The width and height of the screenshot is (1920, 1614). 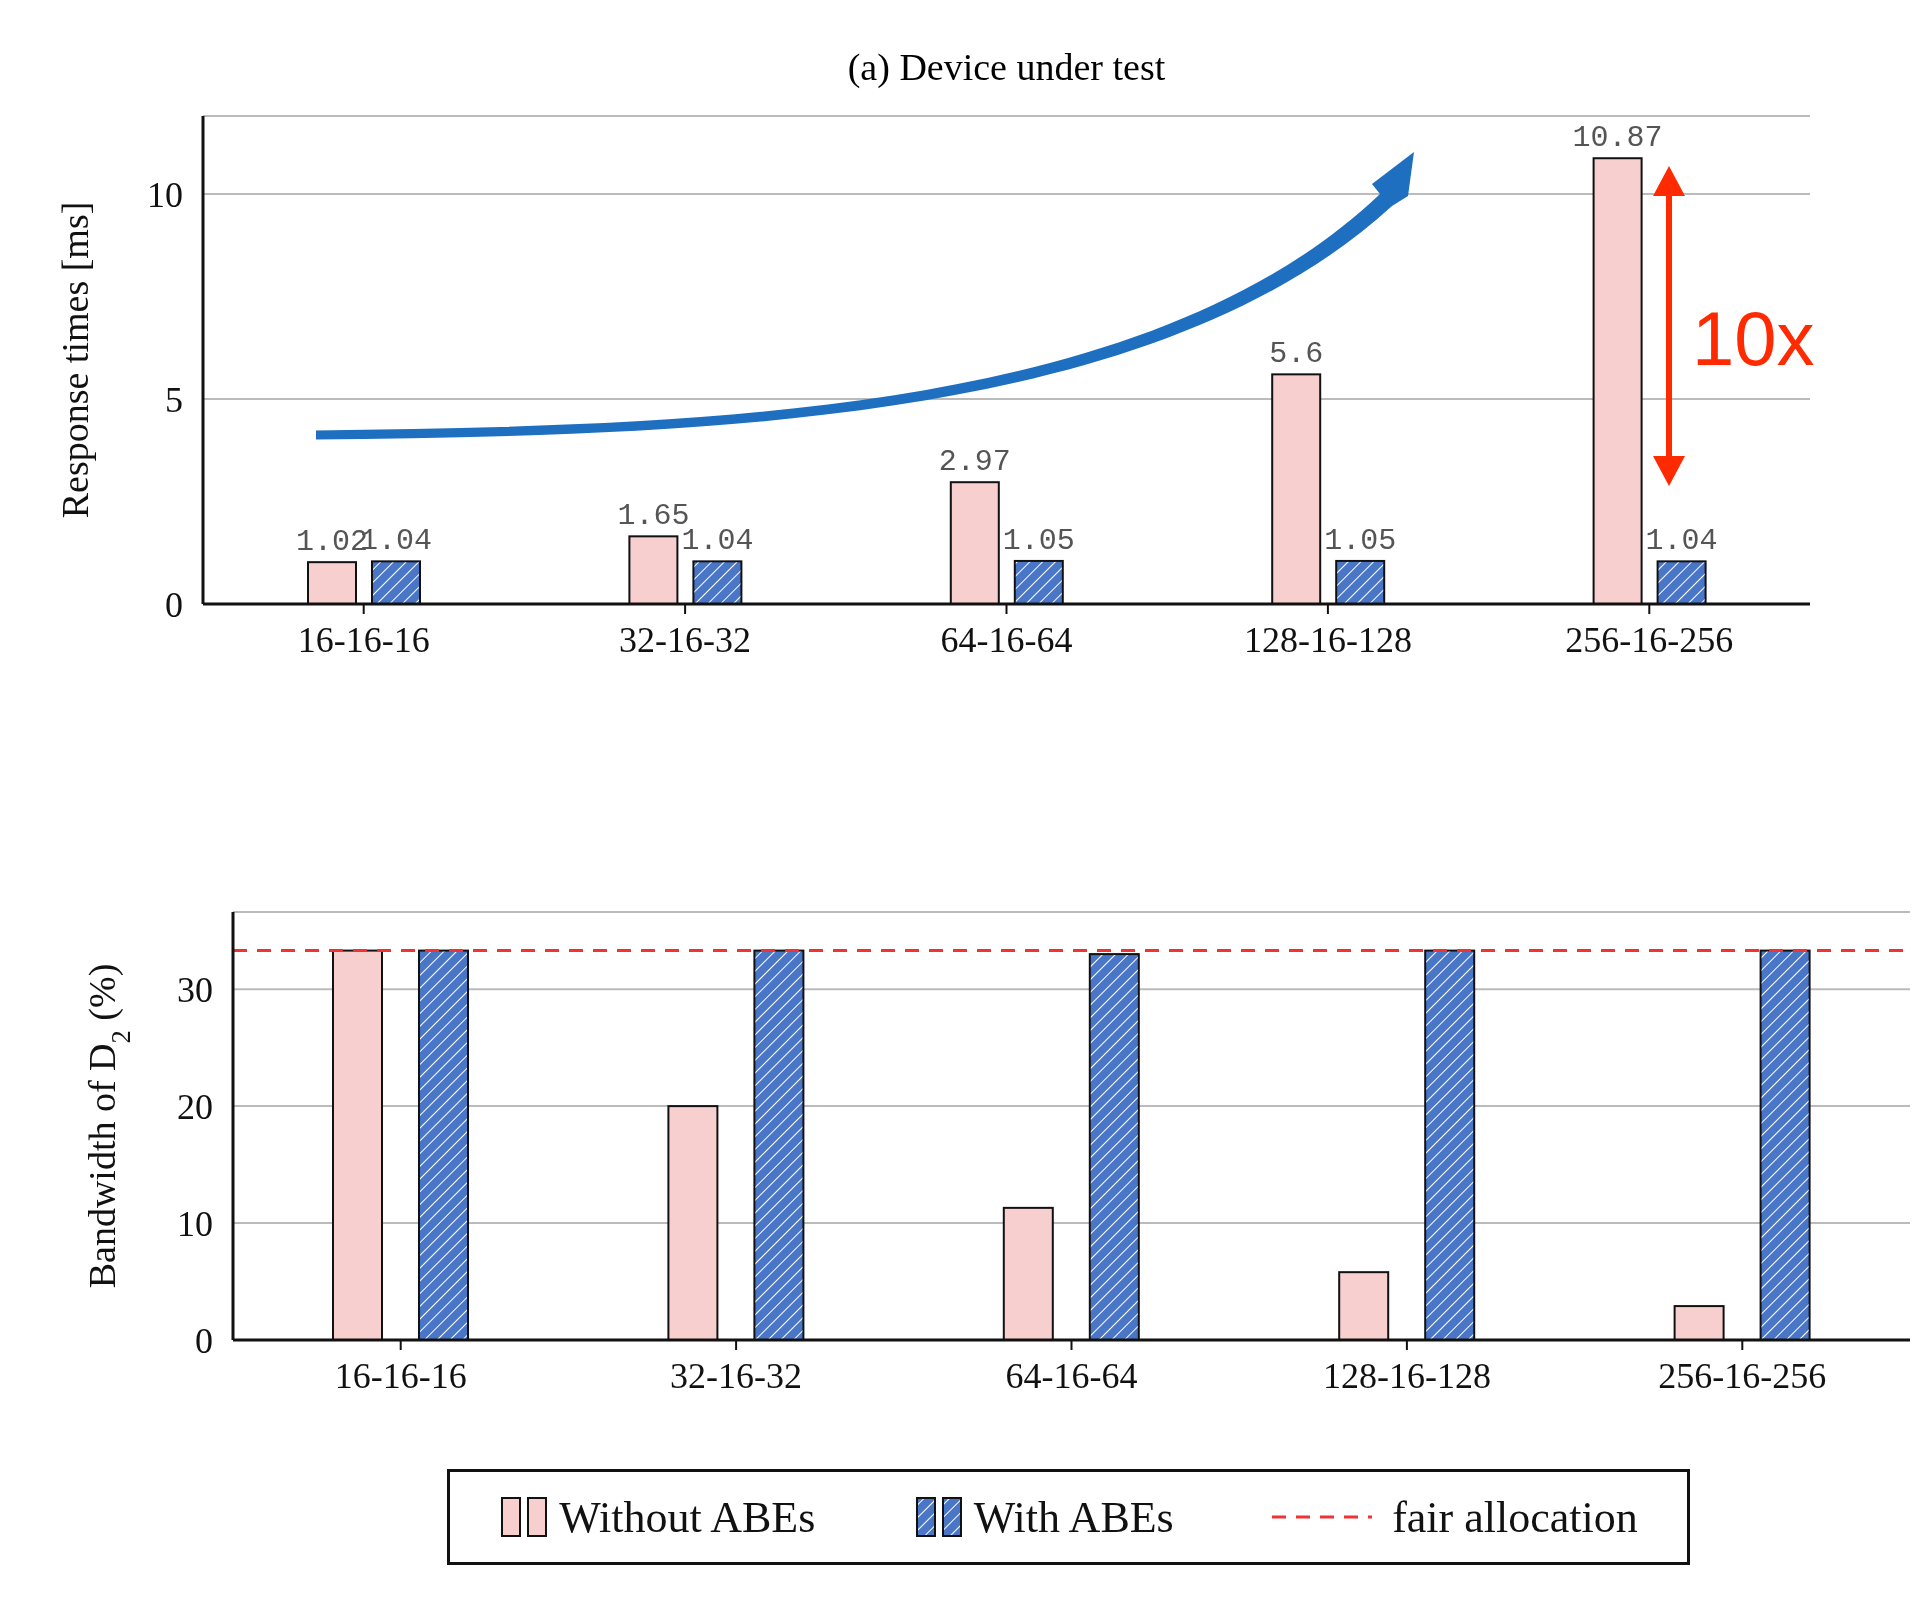 What do you see at coordinates (1073, 1517) in the screenshot?
I see `legend-label: With ABEs` at bounding box center [1073, 1517].